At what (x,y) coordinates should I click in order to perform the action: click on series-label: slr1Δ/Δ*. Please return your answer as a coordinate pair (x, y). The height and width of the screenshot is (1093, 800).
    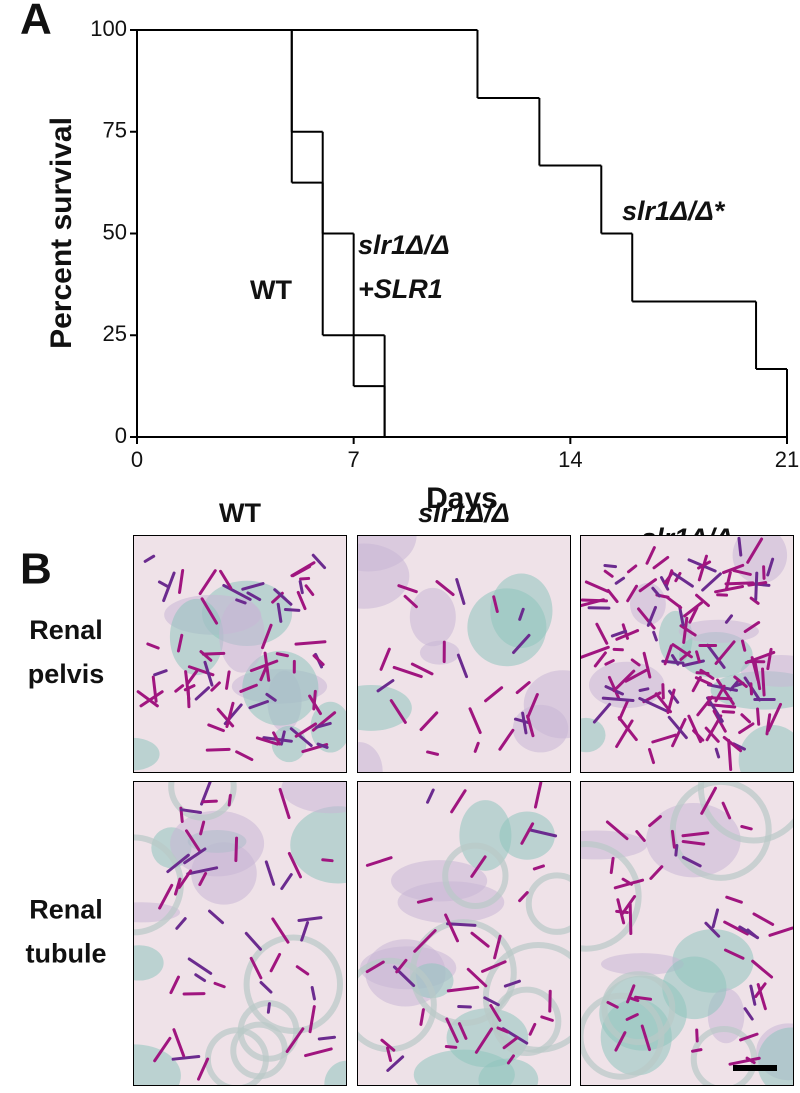
    Looking at the image, I should click on (674, 211).